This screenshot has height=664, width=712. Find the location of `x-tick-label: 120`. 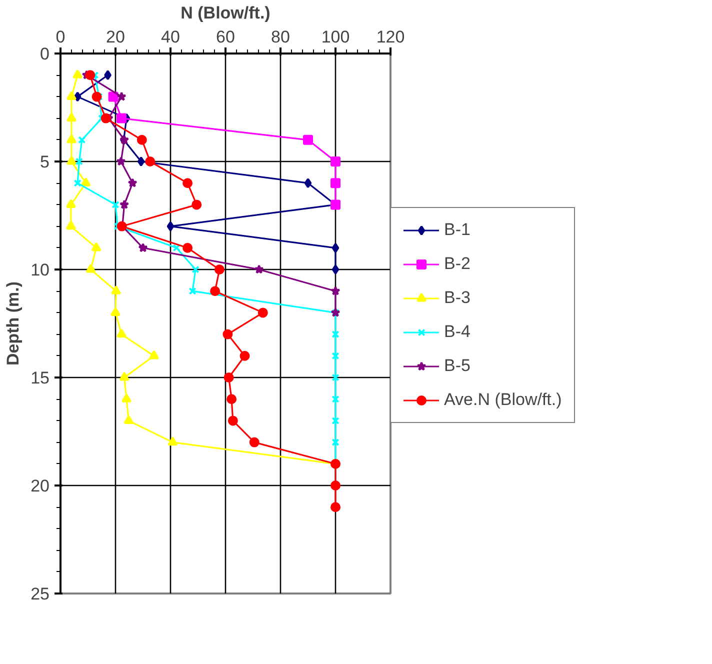

x-tick-label: 120 is located at coordinates (390, 37).